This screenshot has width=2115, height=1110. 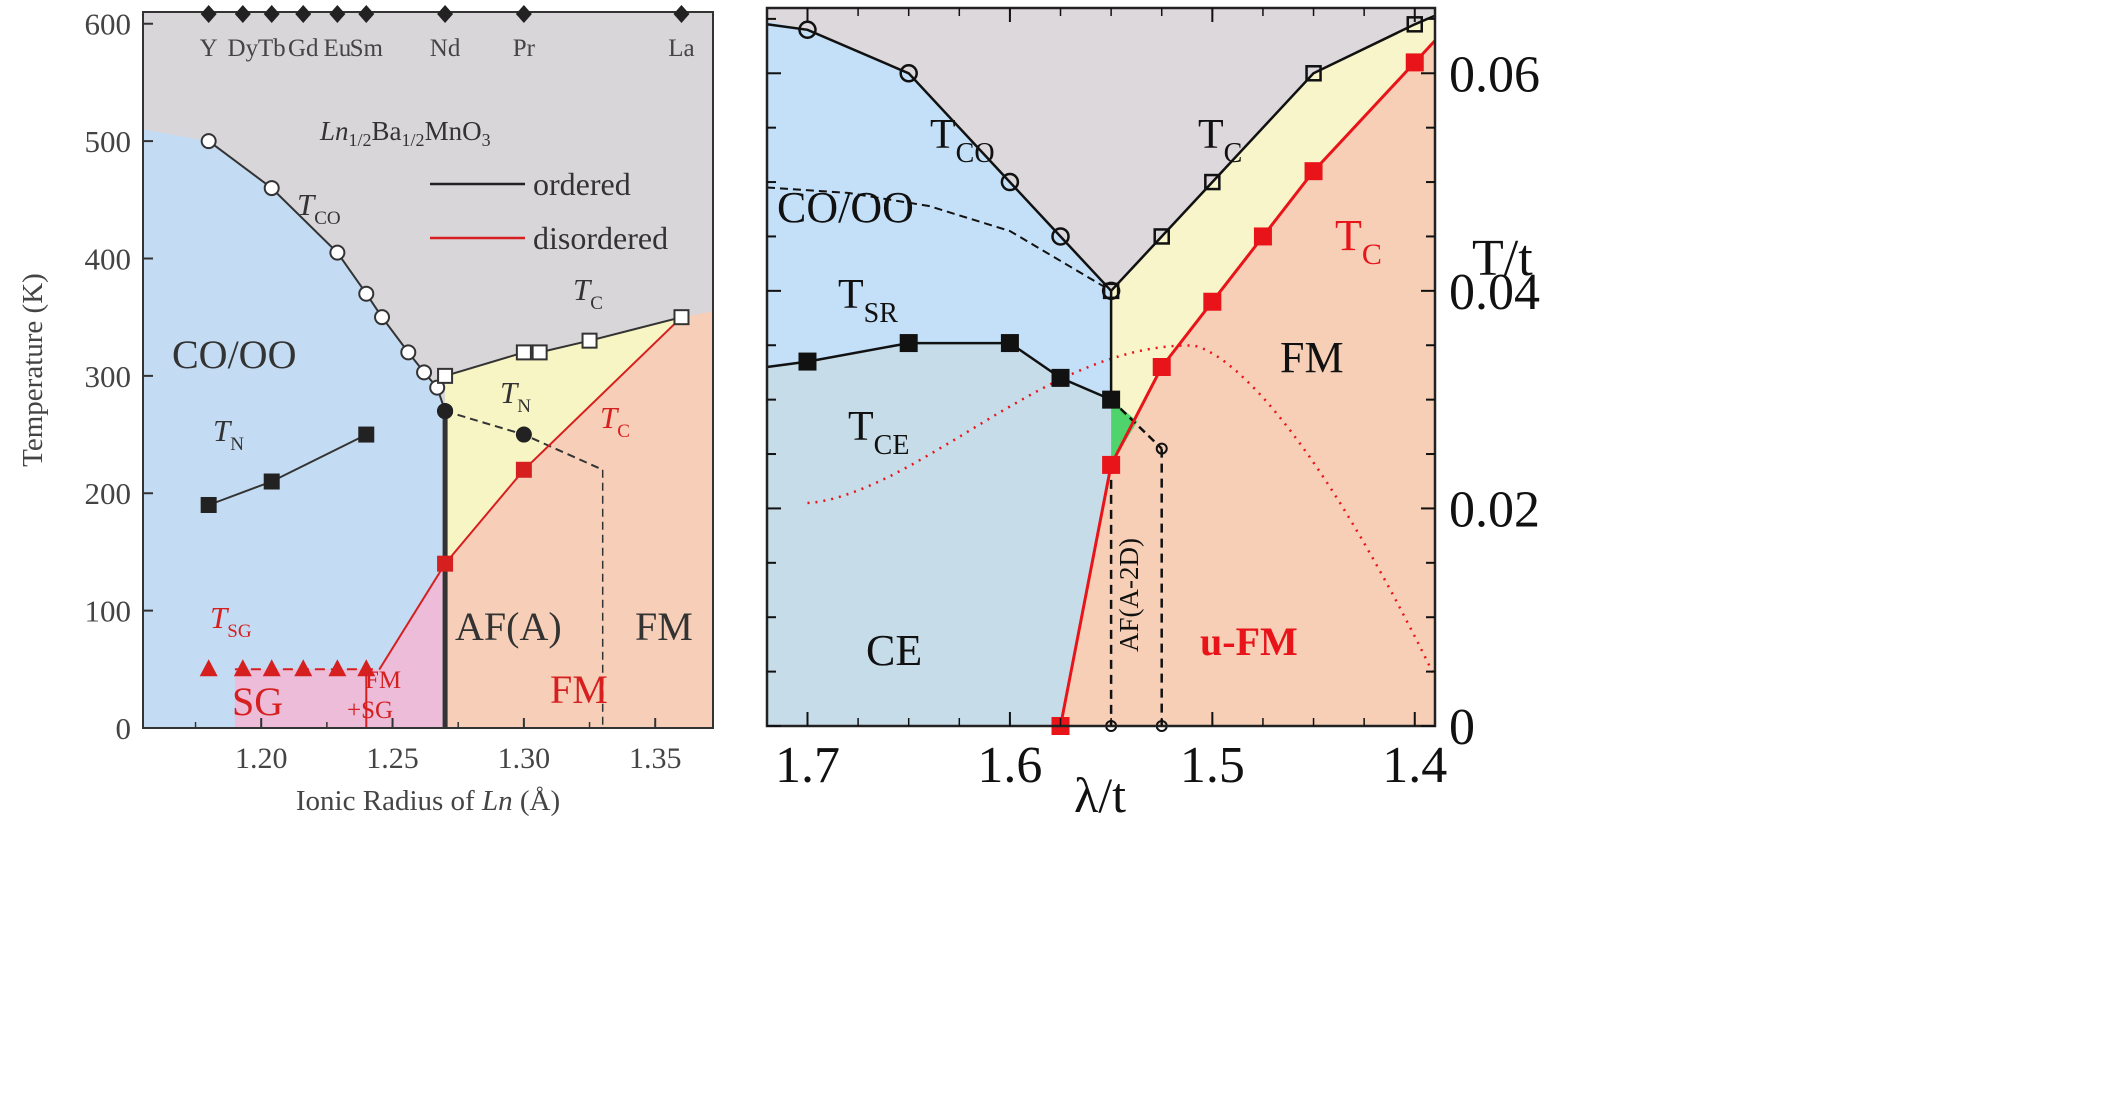 I want to click on left-x-axis-label: Ionic Radius of Ln (Å), so click(x=428, y=801).